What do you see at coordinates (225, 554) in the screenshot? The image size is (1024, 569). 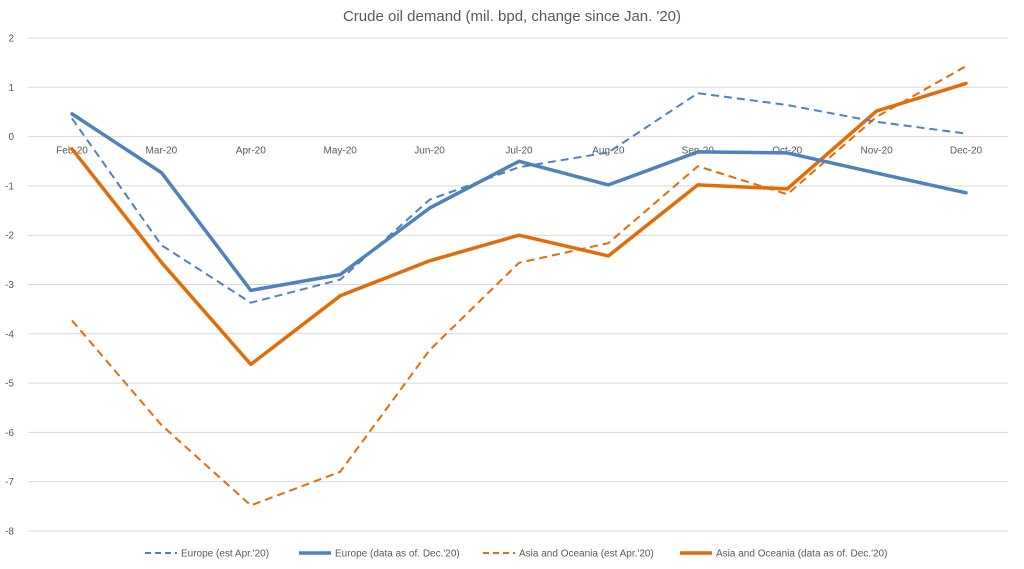 I see `legend-label: Europe (est Apr.'20)` at bounding box center [225, 554].